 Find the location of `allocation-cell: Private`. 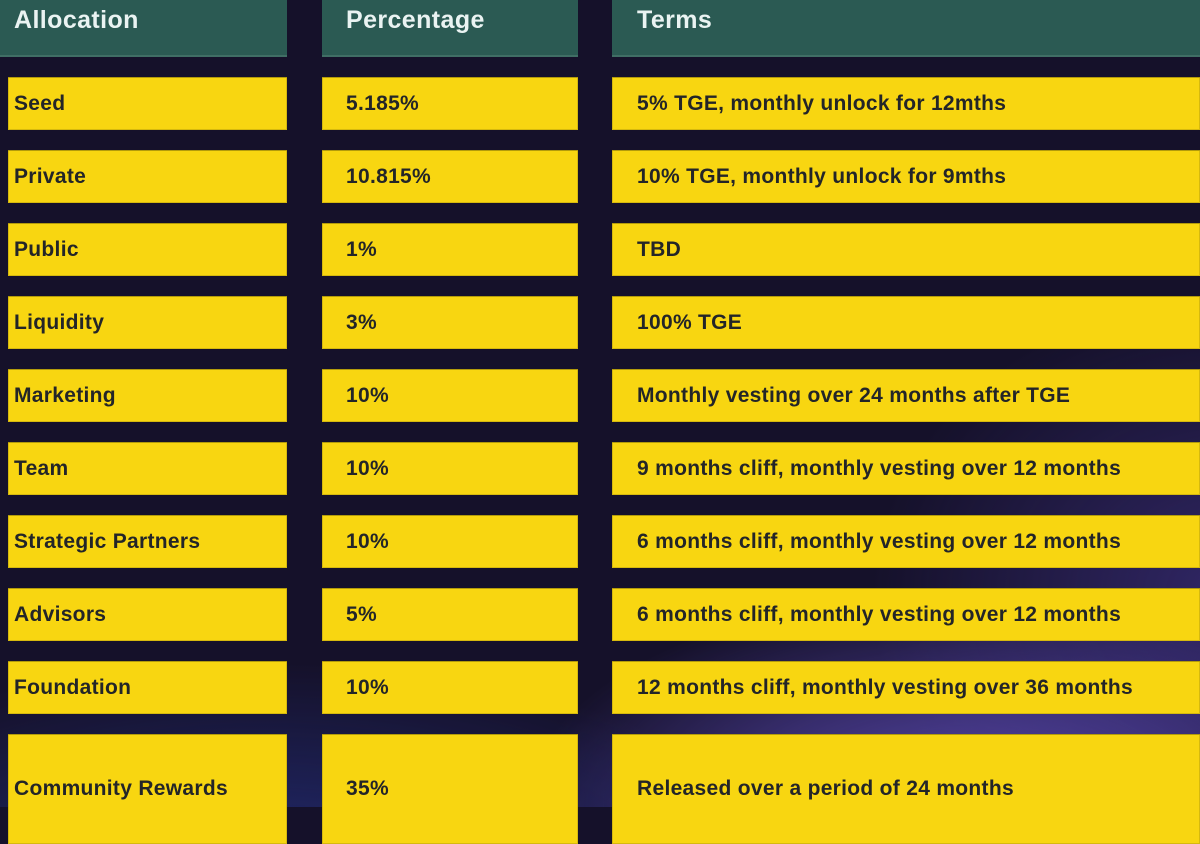

allocation-cell: Private is located at coordinates (147, 176).